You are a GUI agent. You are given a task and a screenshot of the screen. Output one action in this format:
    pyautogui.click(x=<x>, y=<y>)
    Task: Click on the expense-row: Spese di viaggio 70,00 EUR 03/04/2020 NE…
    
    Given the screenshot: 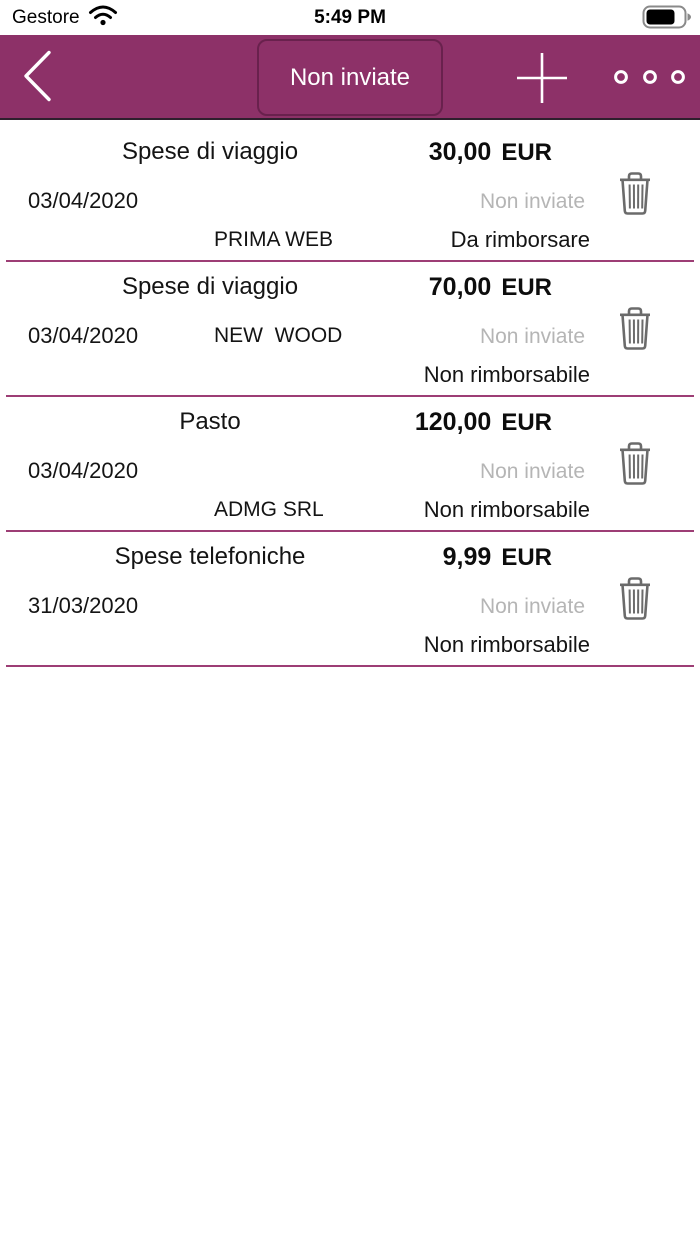 What is the action you would take?
    pyautogui.click(x=350, y=329)
    